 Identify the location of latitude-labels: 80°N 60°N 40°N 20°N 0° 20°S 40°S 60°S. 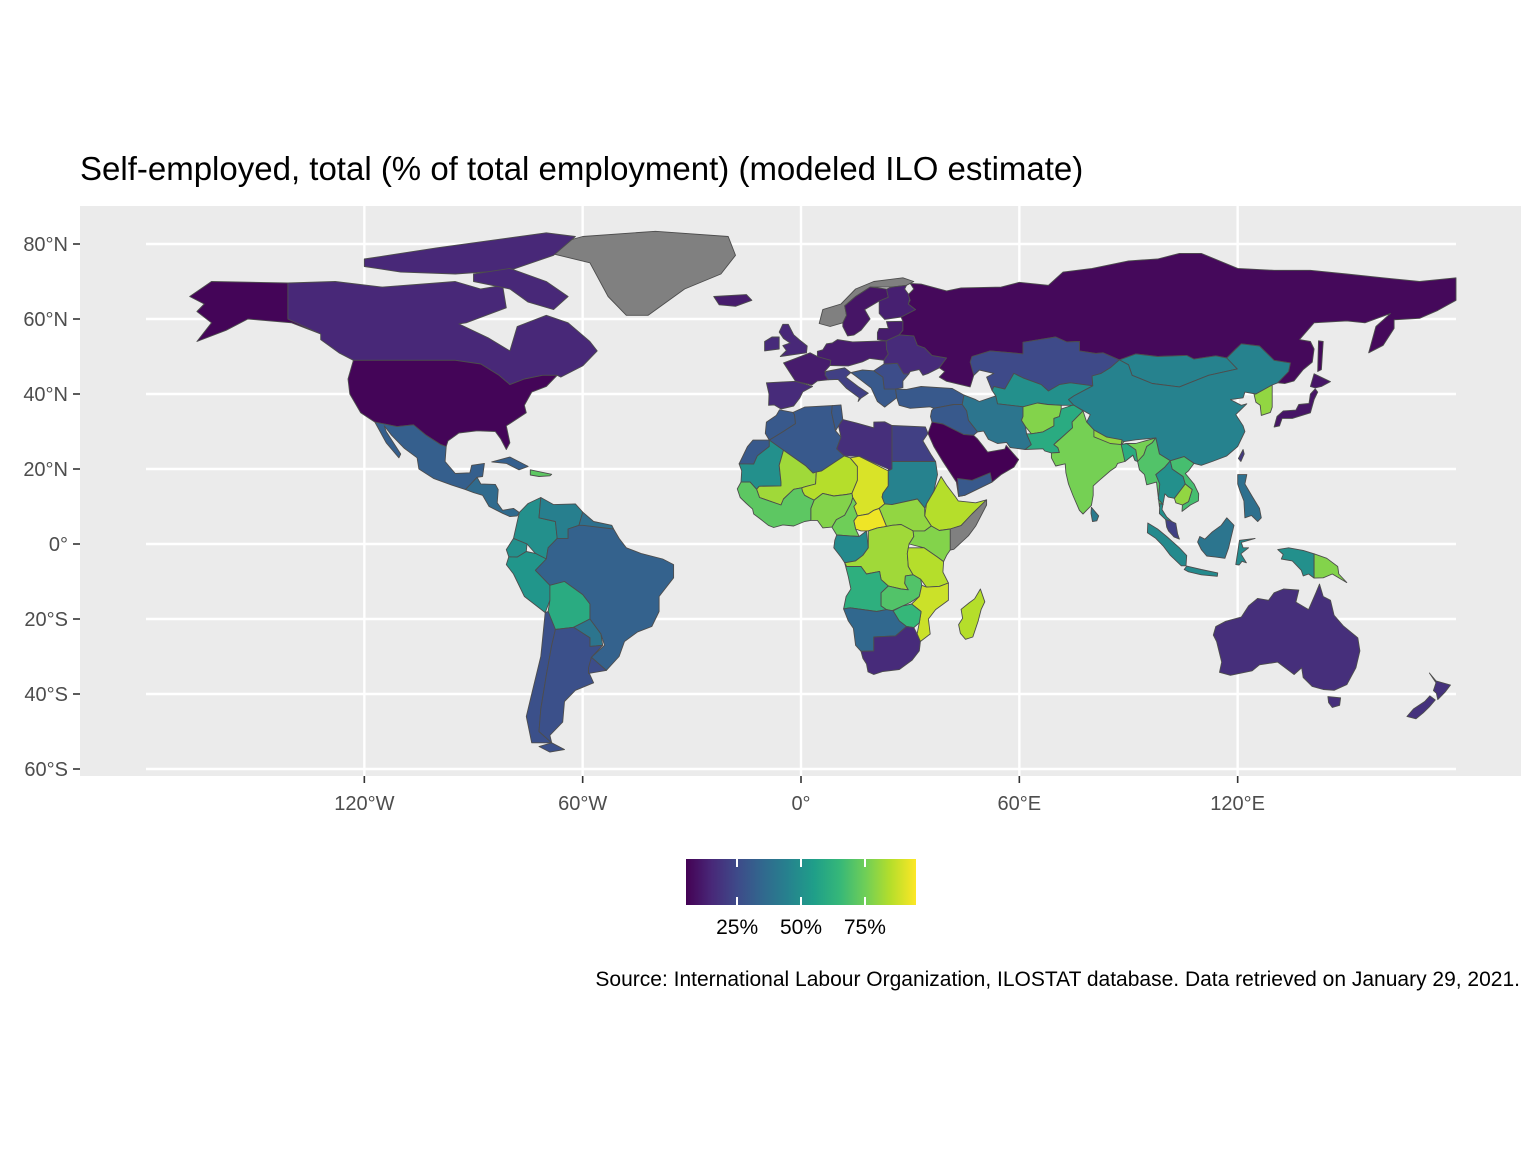
(45, 507).